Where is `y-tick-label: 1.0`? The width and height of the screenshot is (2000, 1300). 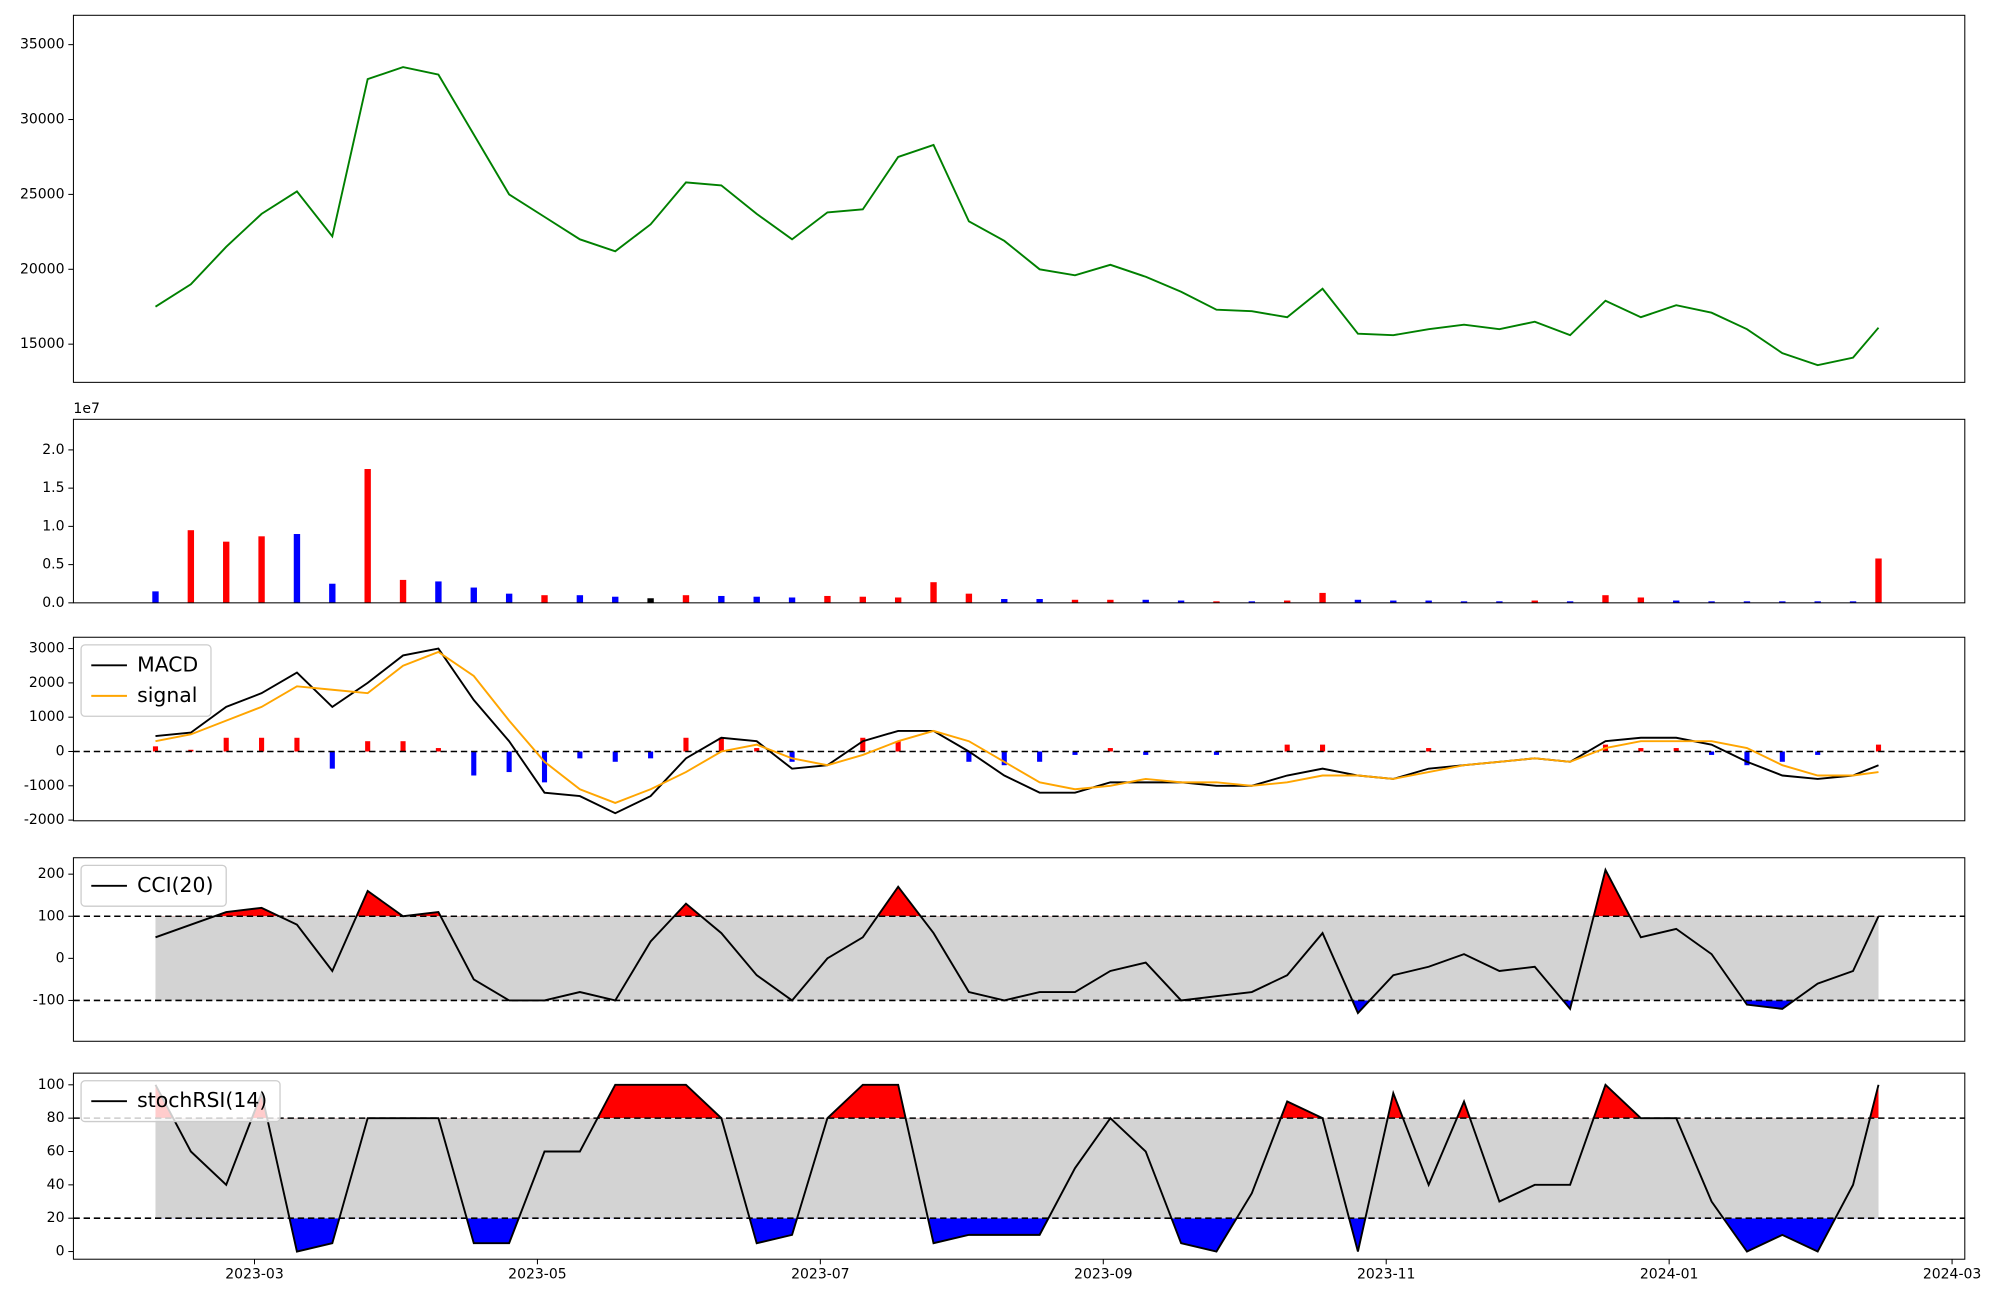
y-tick-label: 1.0 is located at coordinates (53, 526).